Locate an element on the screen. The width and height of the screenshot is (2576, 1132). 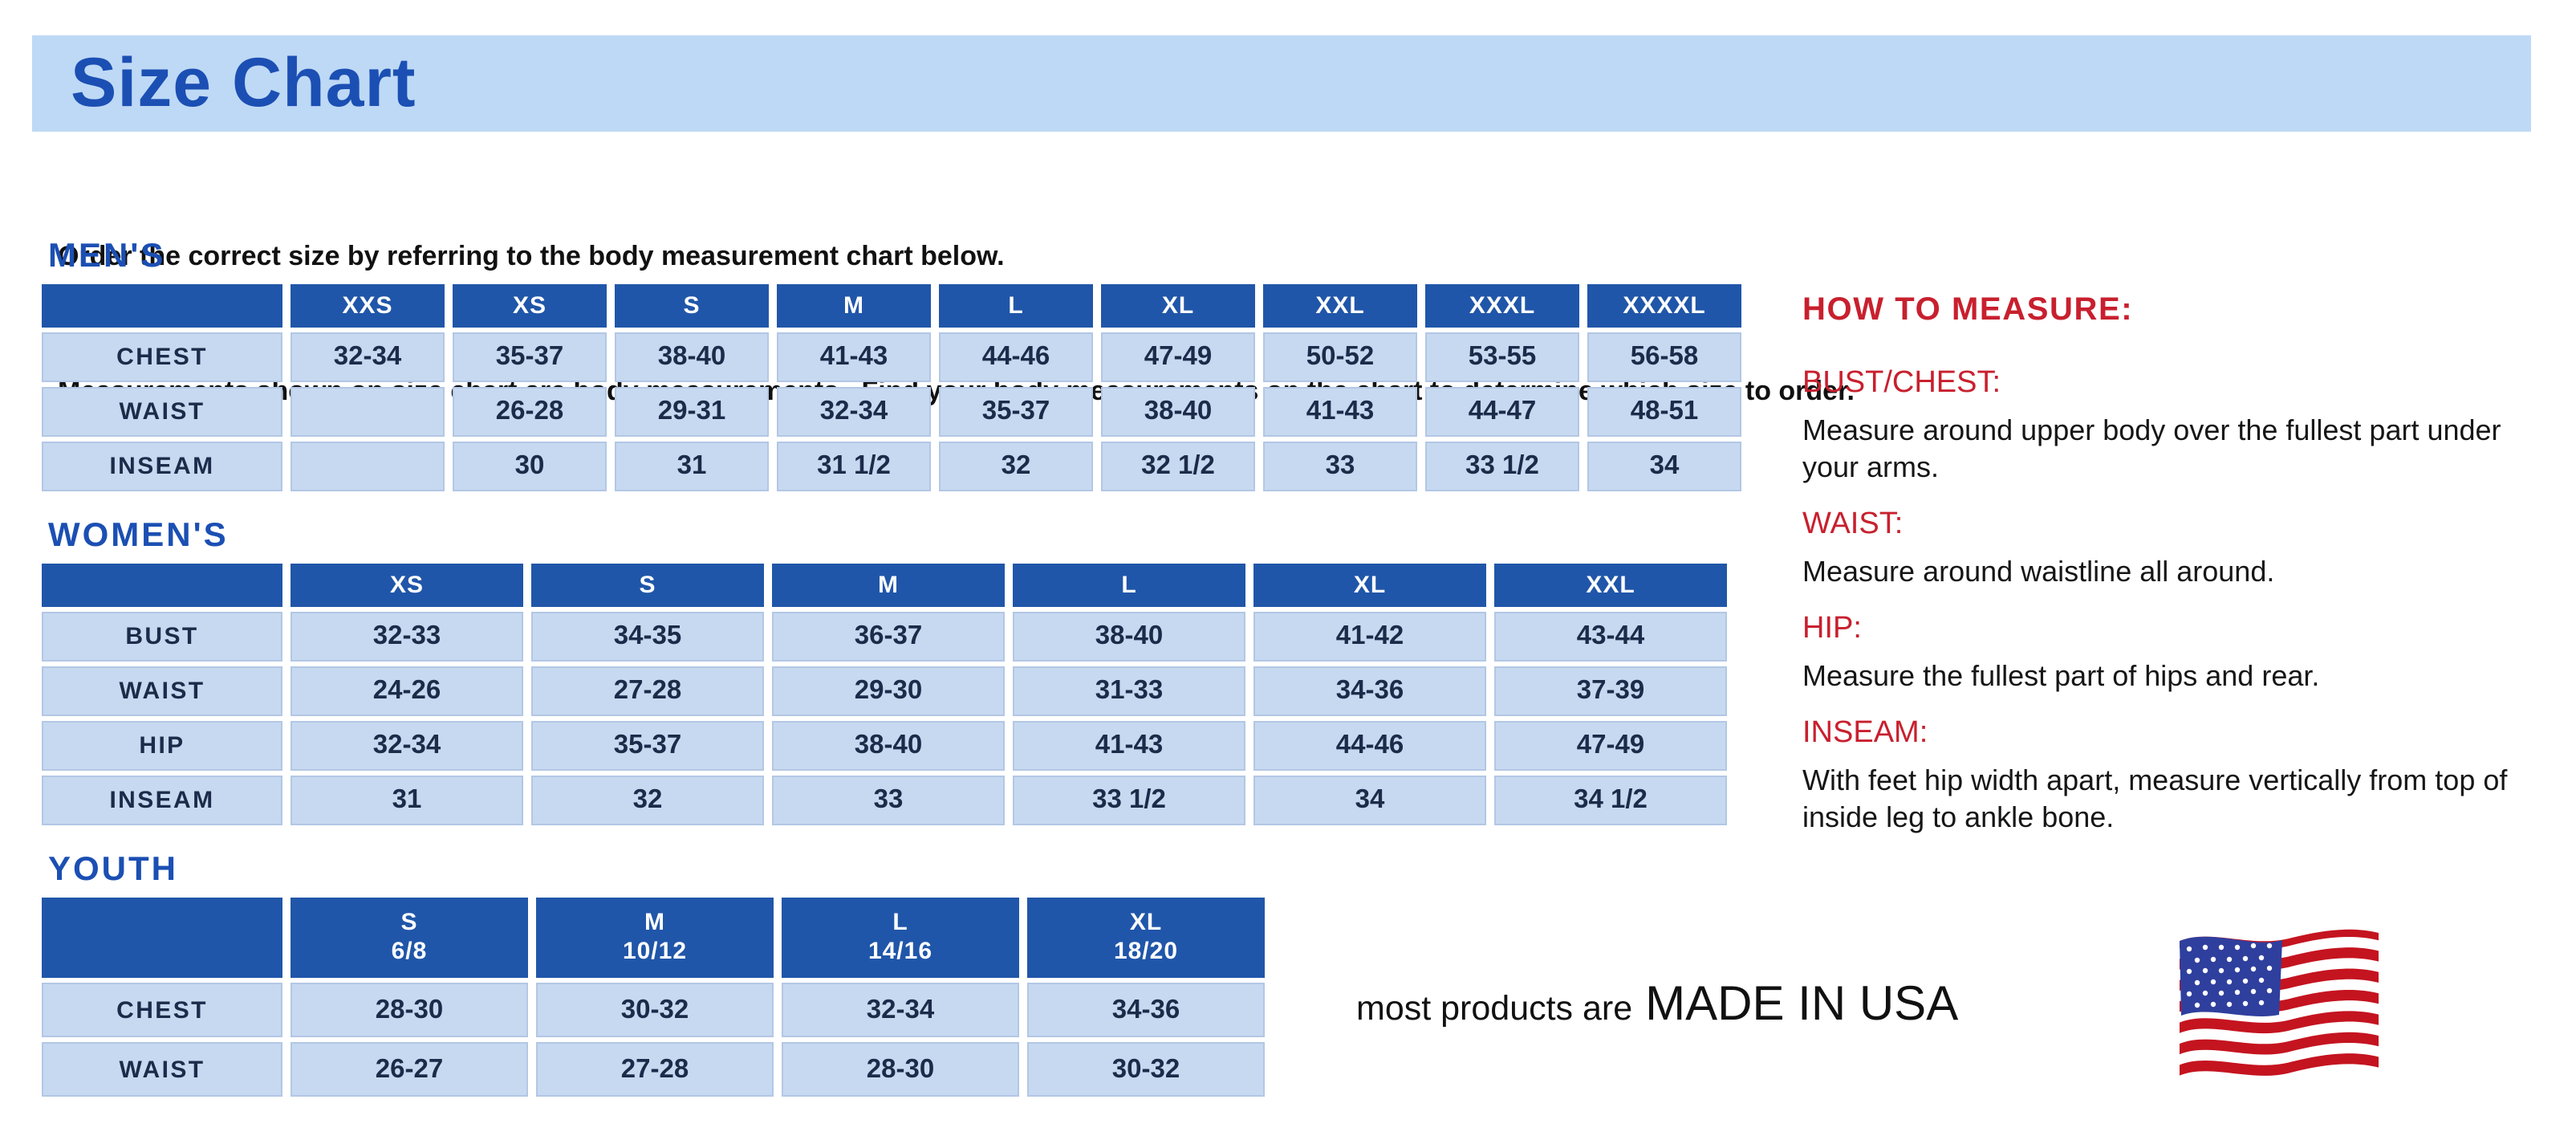
size-label: S is located at coordinates (409, 922).